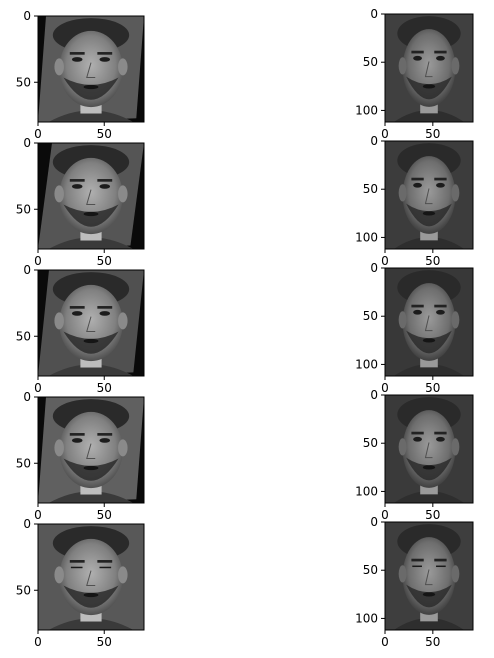 The width and height of the screenshot is (494, 658). Describe the element at coordinates (80, 456) in the screenshot. I see `subplot-r4-c1: 0 50 0 50` at that location.